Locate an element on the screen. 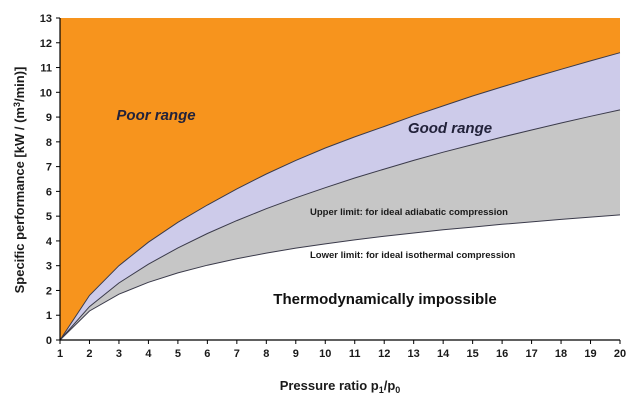 This screenshot has width=638, height=402. x-tick-label: 12 is located at coordinates (384, 354).